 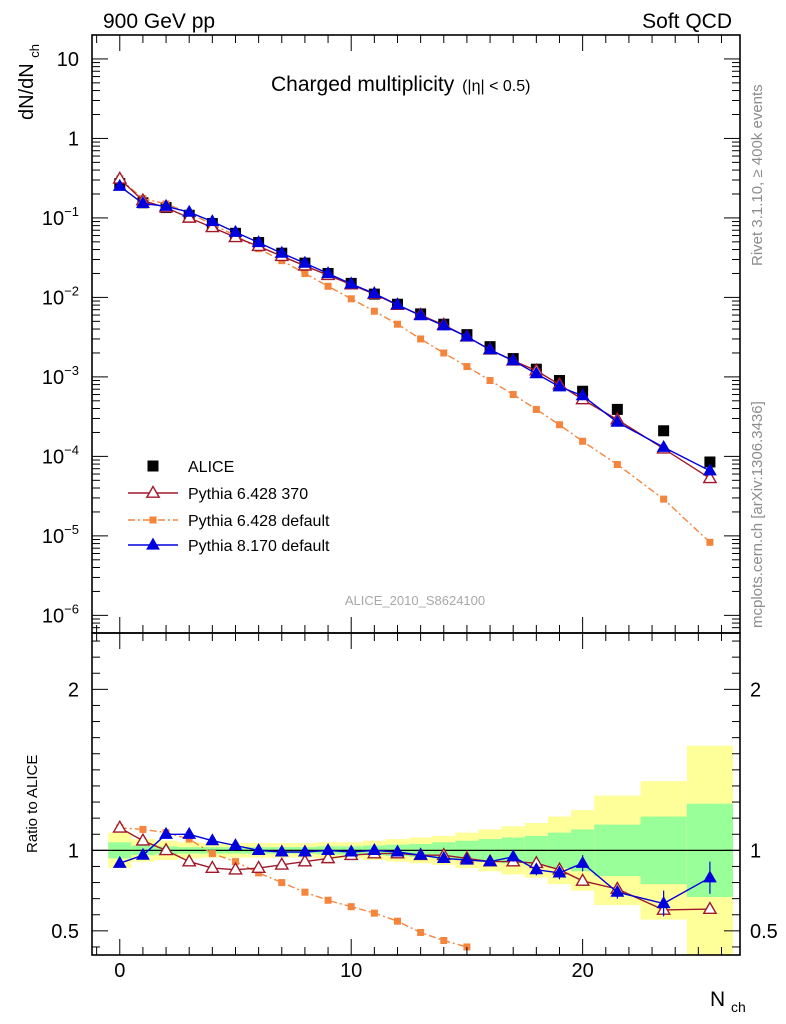 I want to click on legend-label-0: ALICE, so click(x=211, y=467).